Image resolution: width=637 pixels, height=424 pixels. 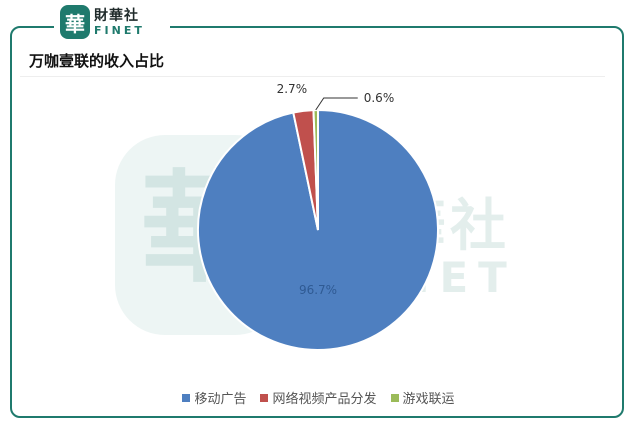 What do you see at coordinates (428, 399) in the screenshot?
I see `legend-label-game-operation: 游戏联运` at bounding box center [428, 399].